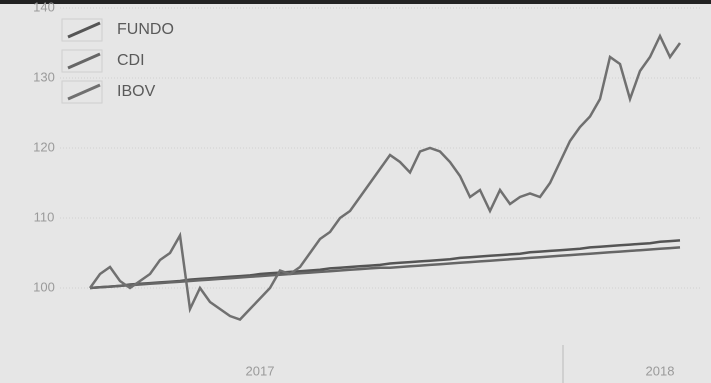  What do you see at coordinates (131, 60) in the screenshot?
I see `legend-label: CDI` at bounding box center [131, 60].